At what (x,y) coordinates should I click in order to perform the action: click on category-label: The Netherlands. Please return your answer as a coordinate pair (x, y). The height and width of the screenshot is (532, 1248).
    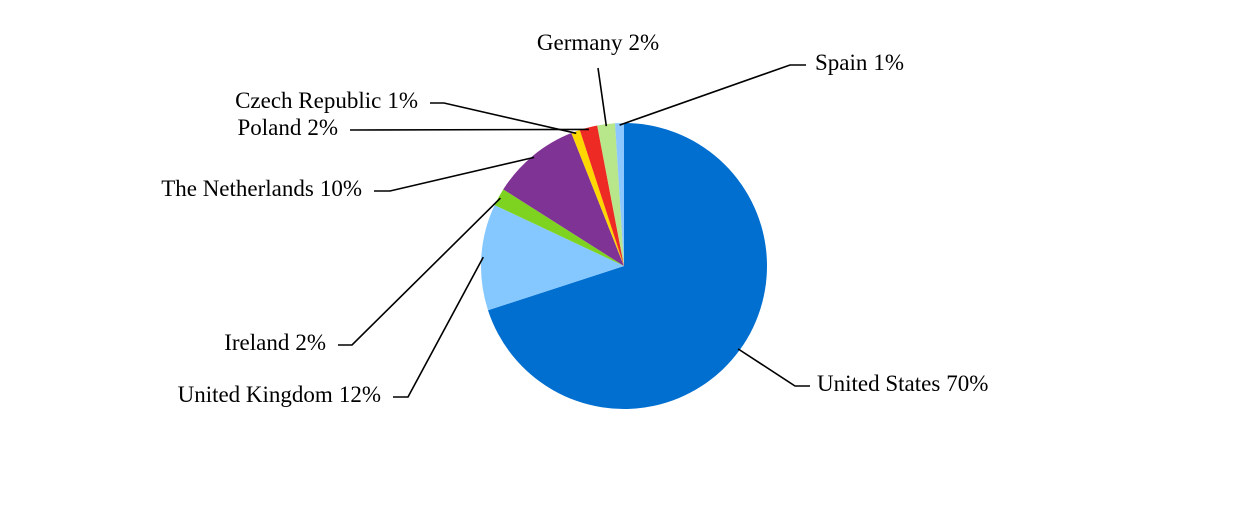
    Looking at the image, I should click on (237, 188).